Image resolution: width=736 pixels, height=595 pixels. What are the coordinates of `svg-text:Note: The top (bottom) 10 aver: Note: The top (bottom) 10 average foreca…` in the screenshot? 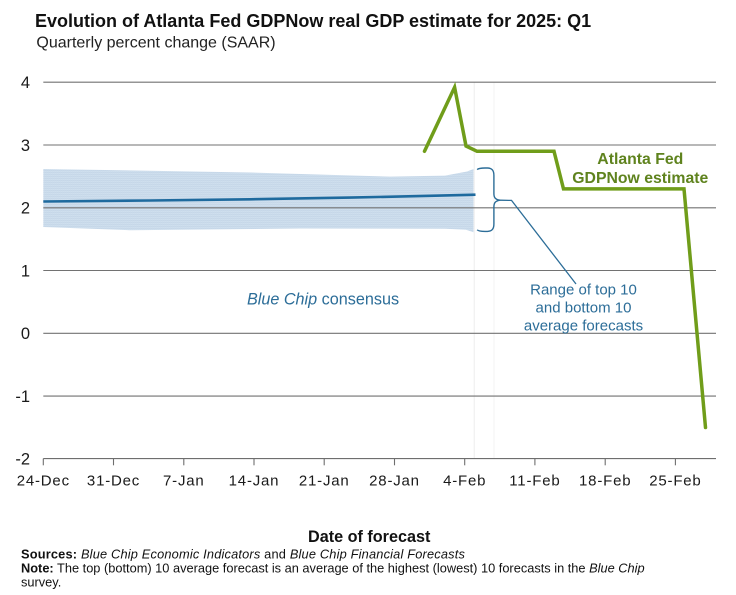 It's located at (333, 568).